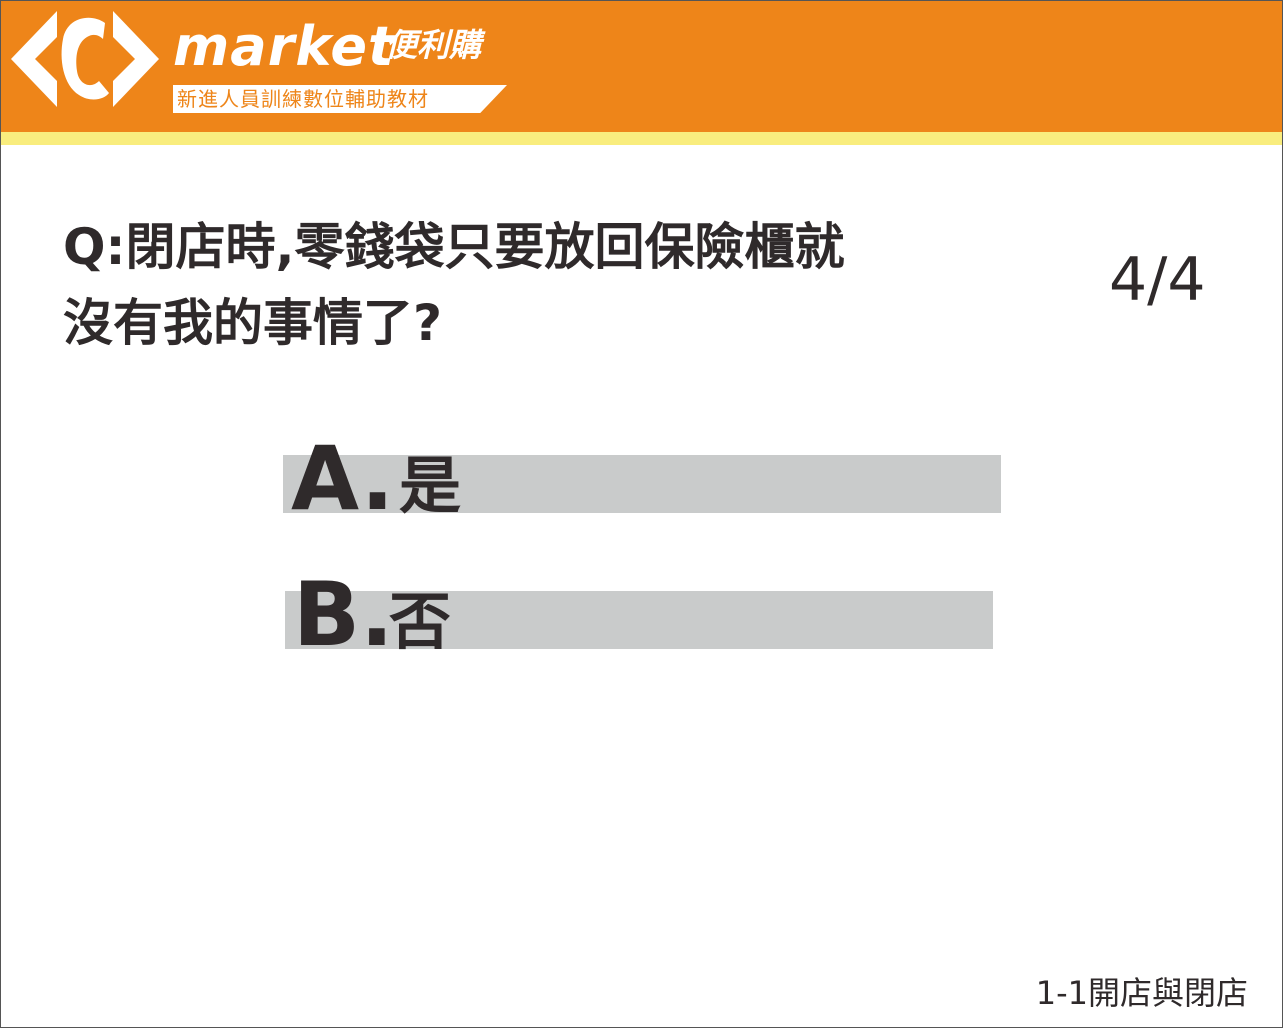 The image size is (1283, 1028). Describe the element at coordinates (284, 47) in the screenshot. I see `brand-name: market` at that location.